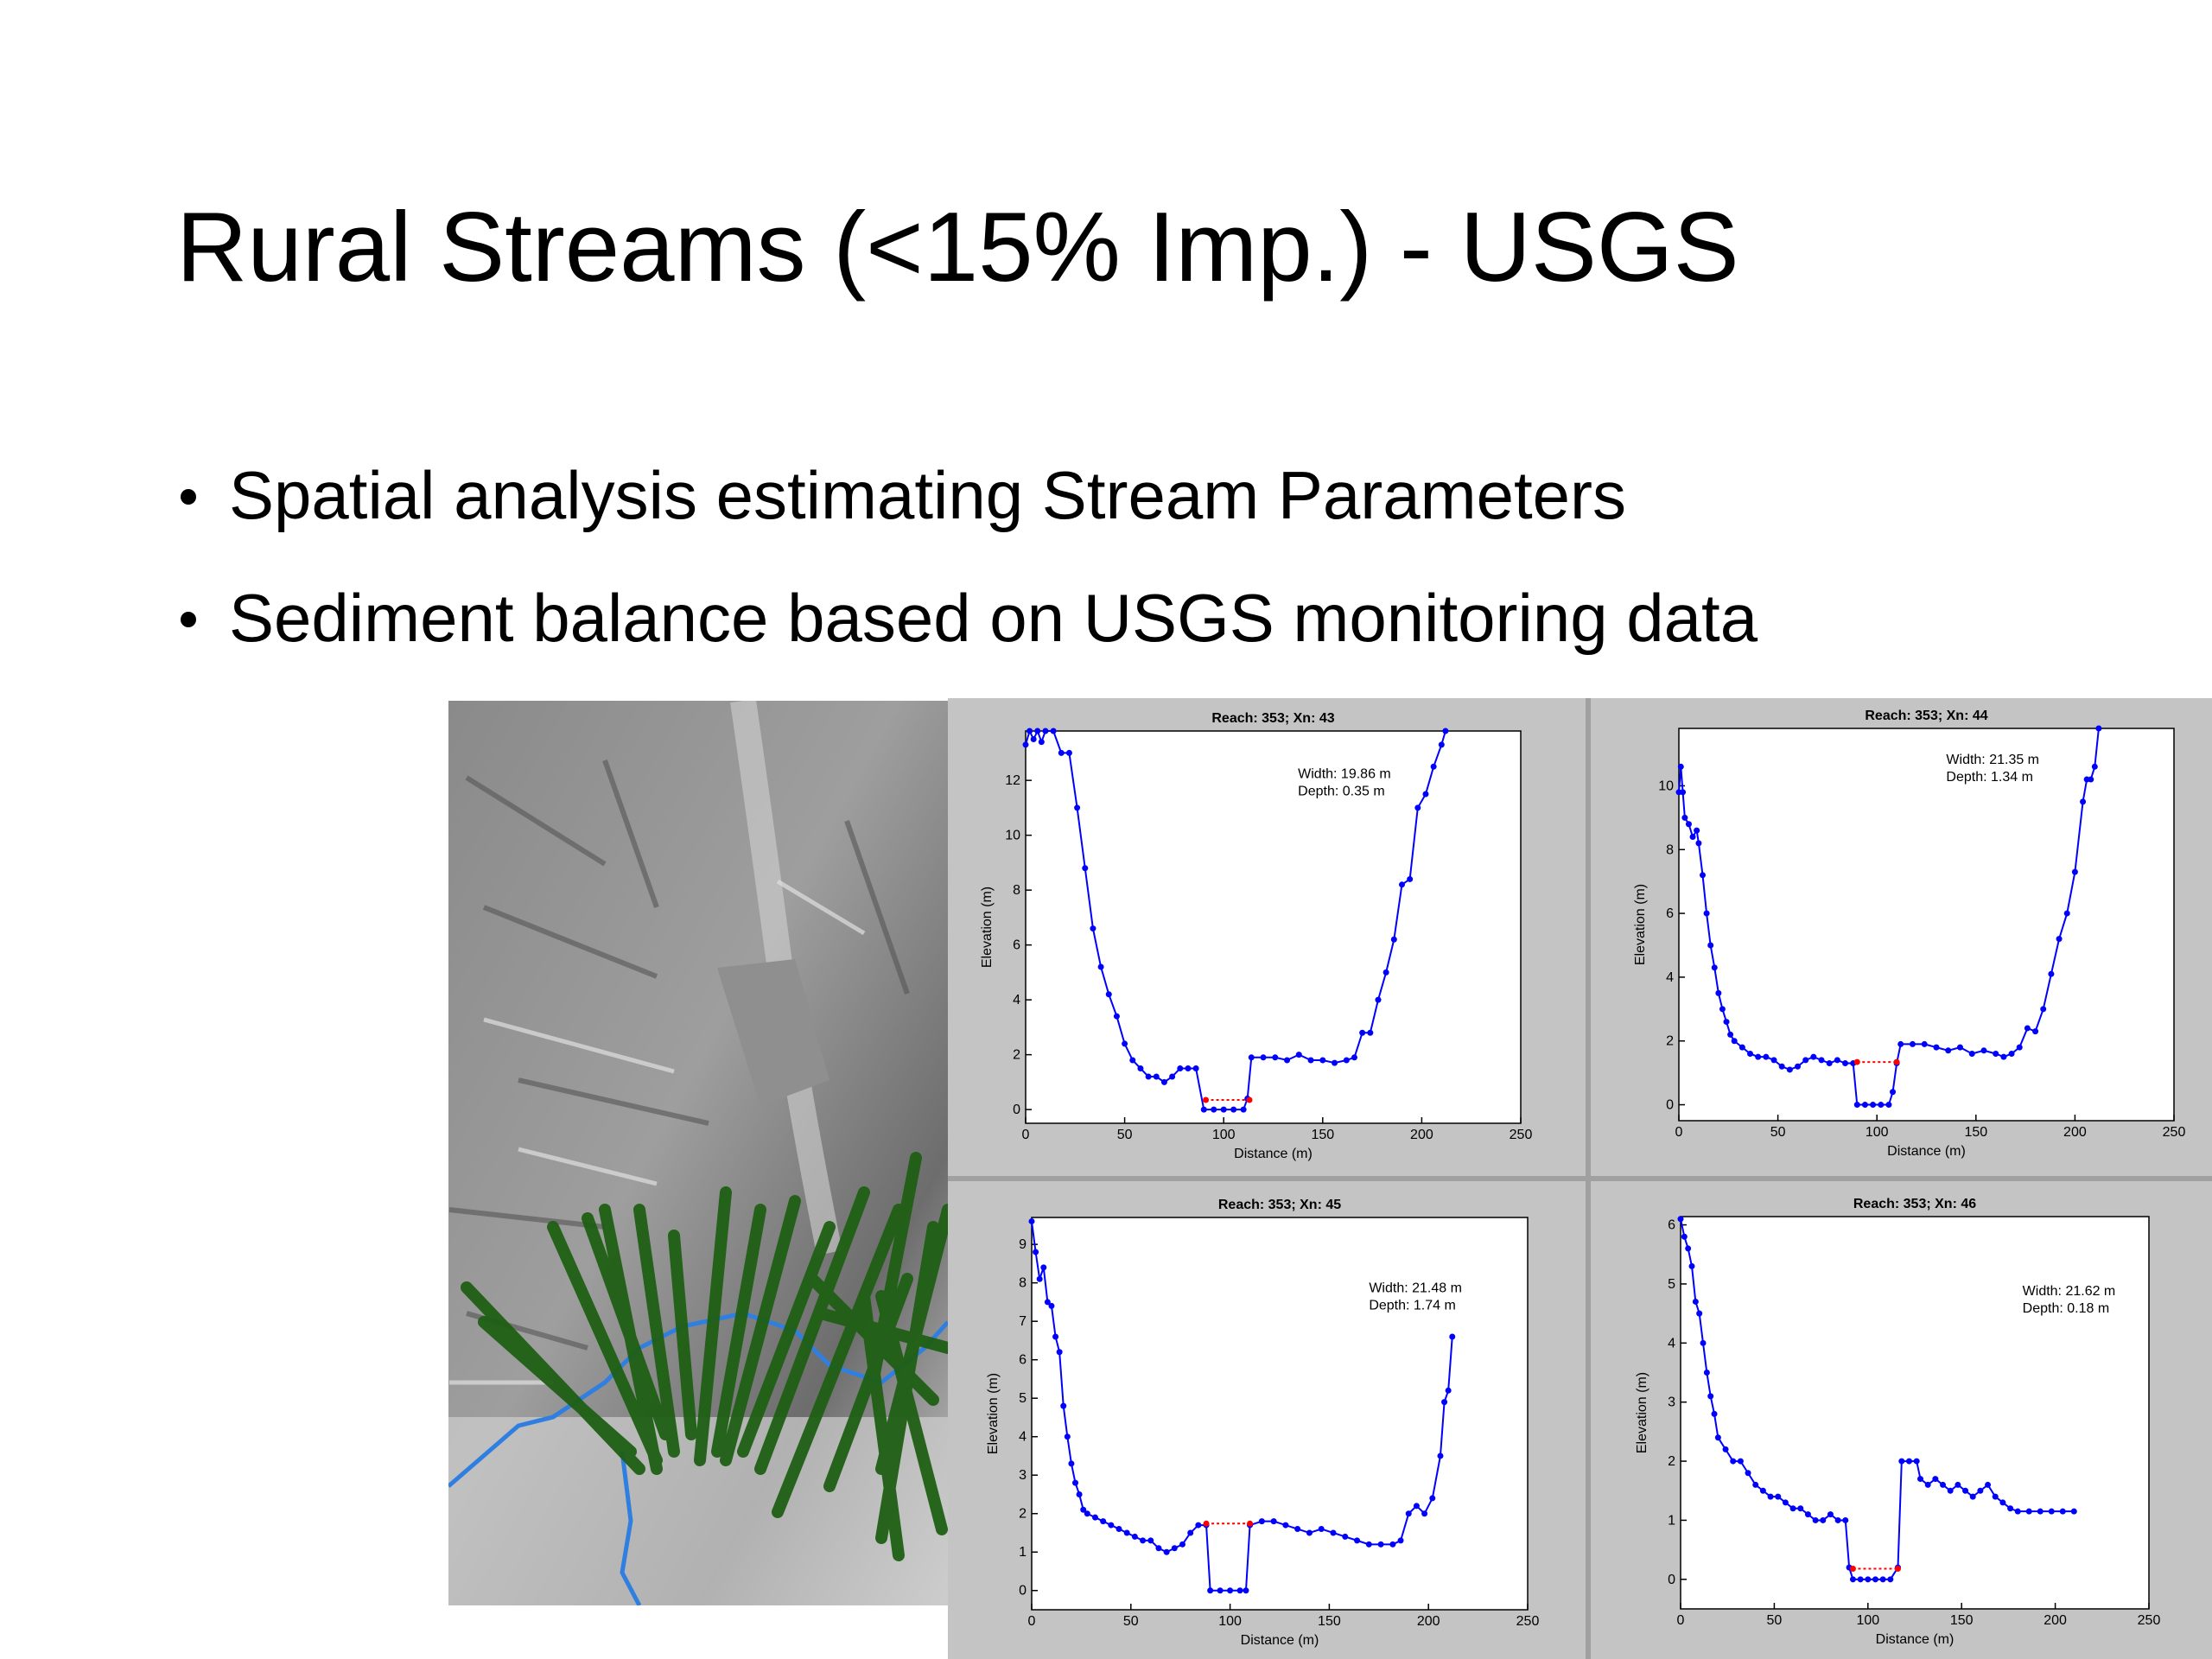 The image size is (2212, 1659). I want to click on x-tick-label: 0, so click(1679, 1132).